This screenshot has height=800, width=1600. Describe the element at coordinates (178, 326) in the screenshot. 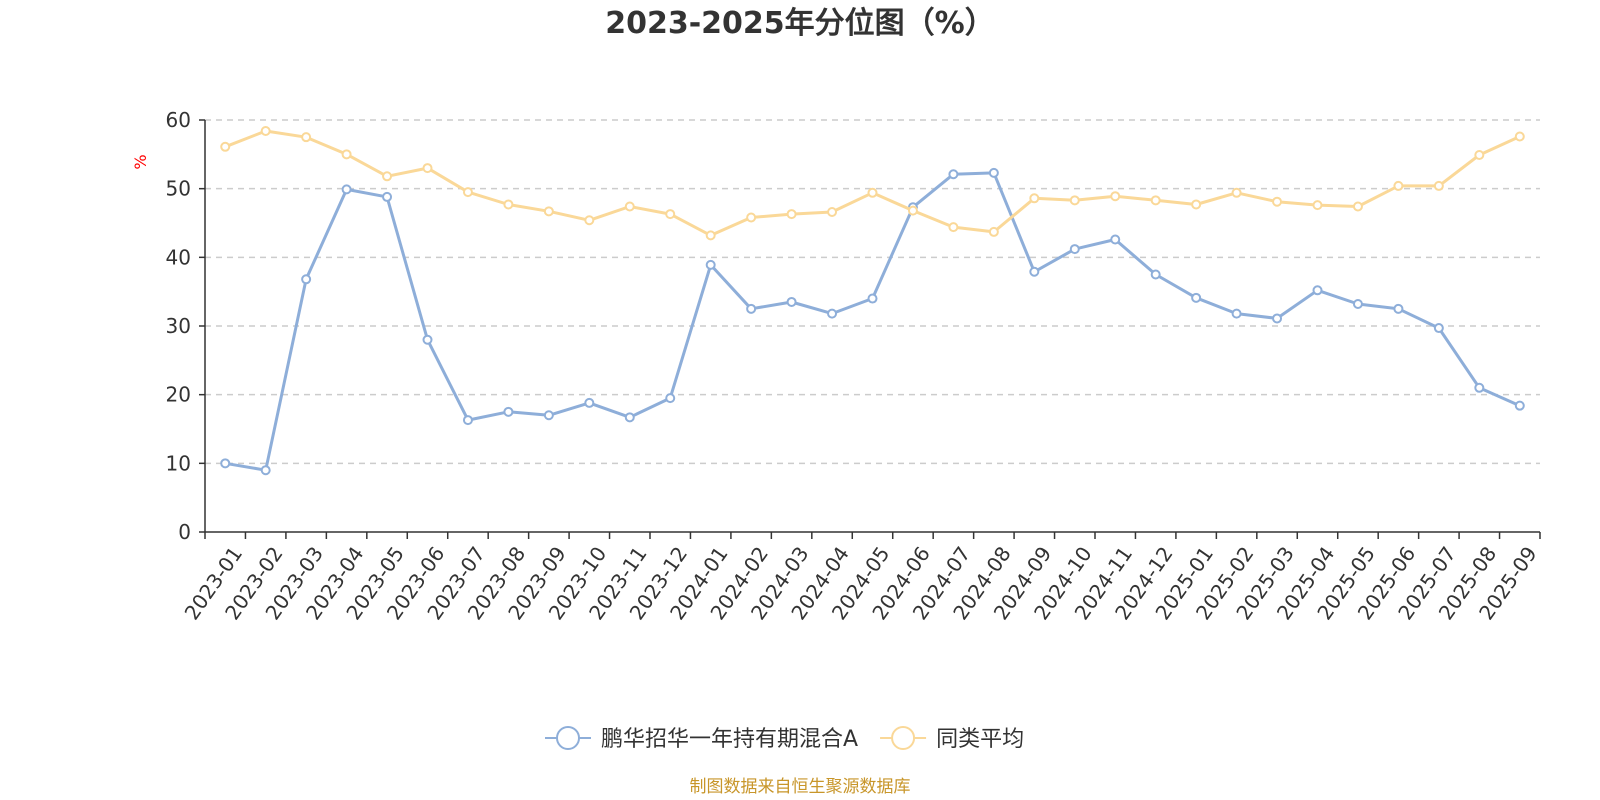

I see `y-tick-label: 30` at that location.